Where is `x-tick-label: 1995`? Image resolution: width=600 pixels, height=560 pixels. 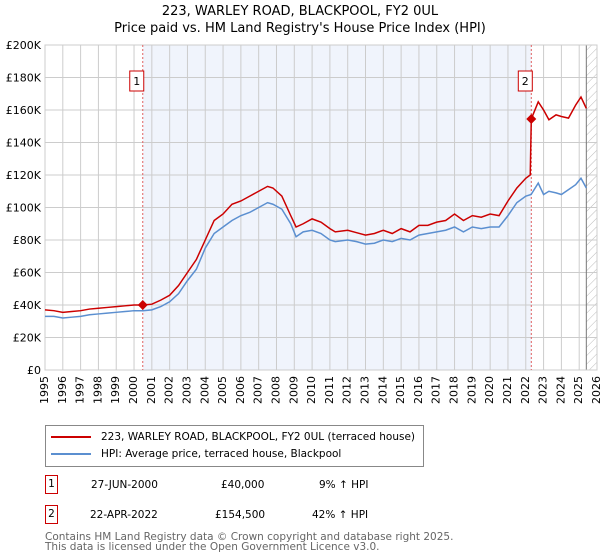 x-tick-label: 1995 is located at coordinates (44, 390).